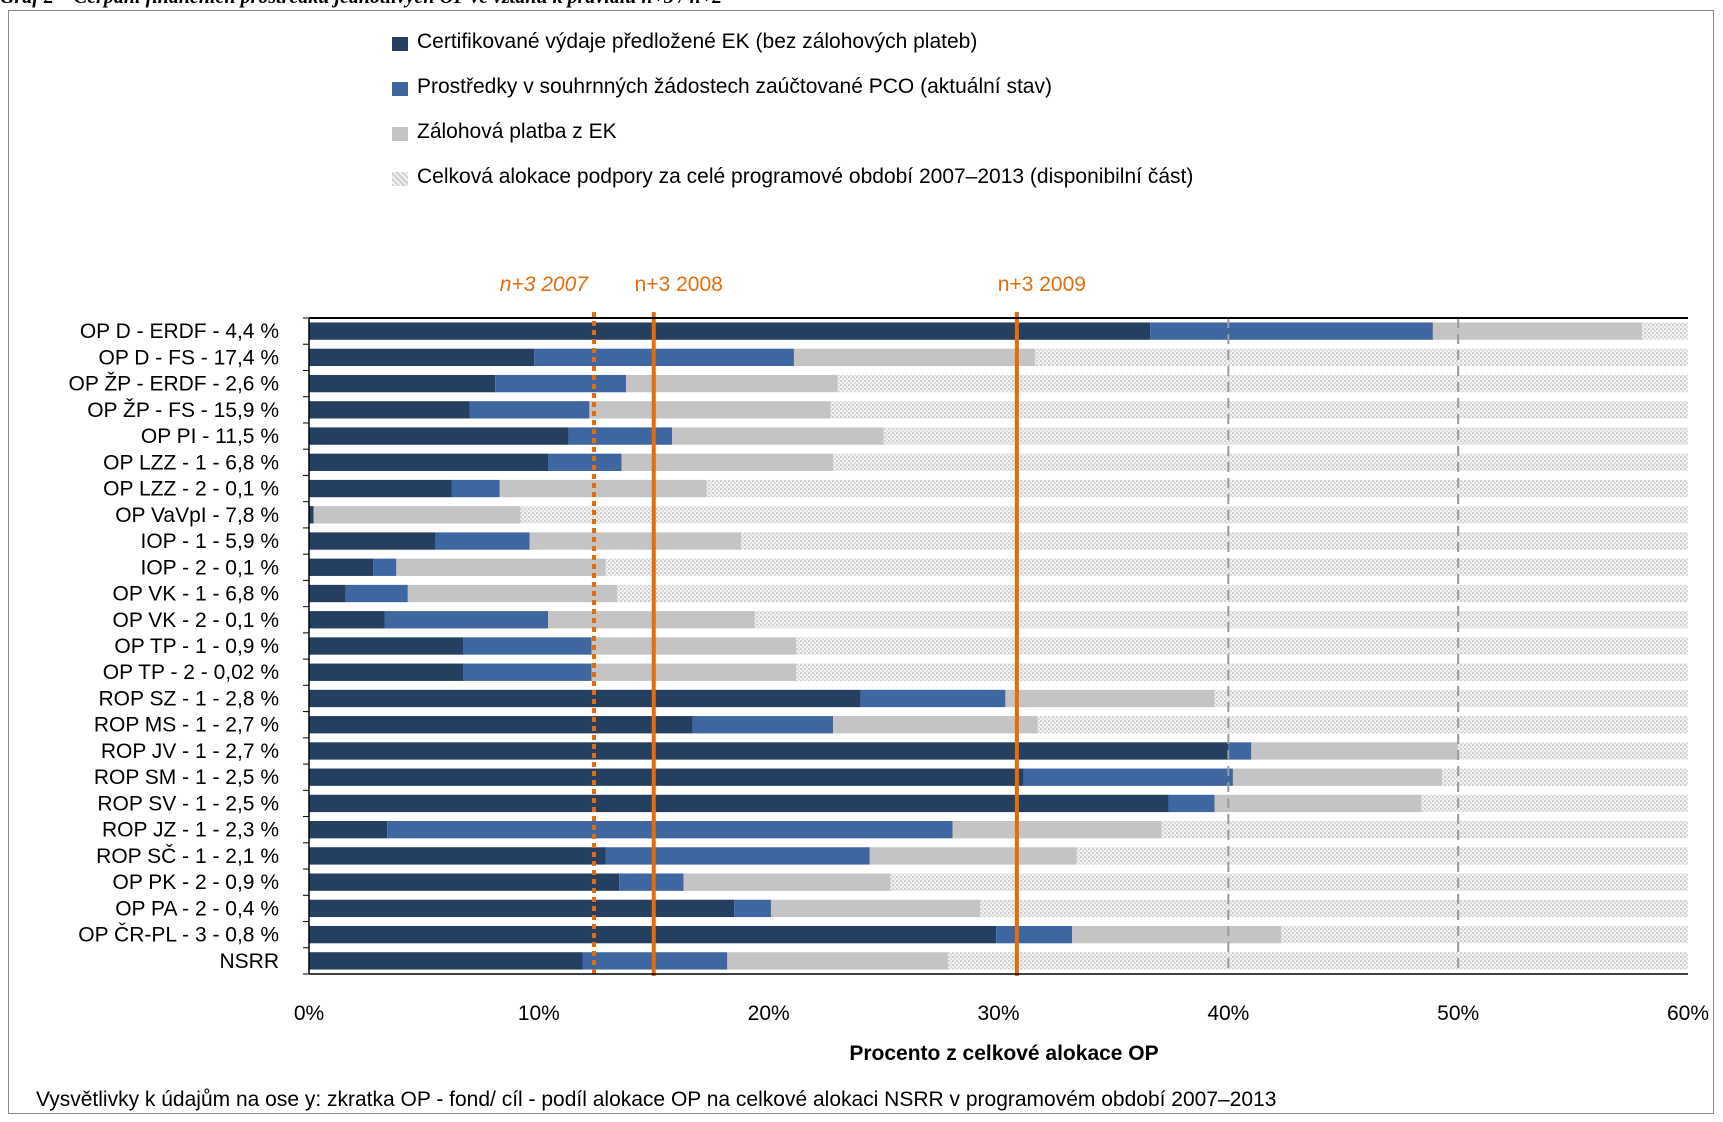 Image resolution: width=1723 pixels, height=1122 pixels. Describe the element at coordinates (998, 1013) in the screenshot. I see `x-tick-label: 30%` at that location.